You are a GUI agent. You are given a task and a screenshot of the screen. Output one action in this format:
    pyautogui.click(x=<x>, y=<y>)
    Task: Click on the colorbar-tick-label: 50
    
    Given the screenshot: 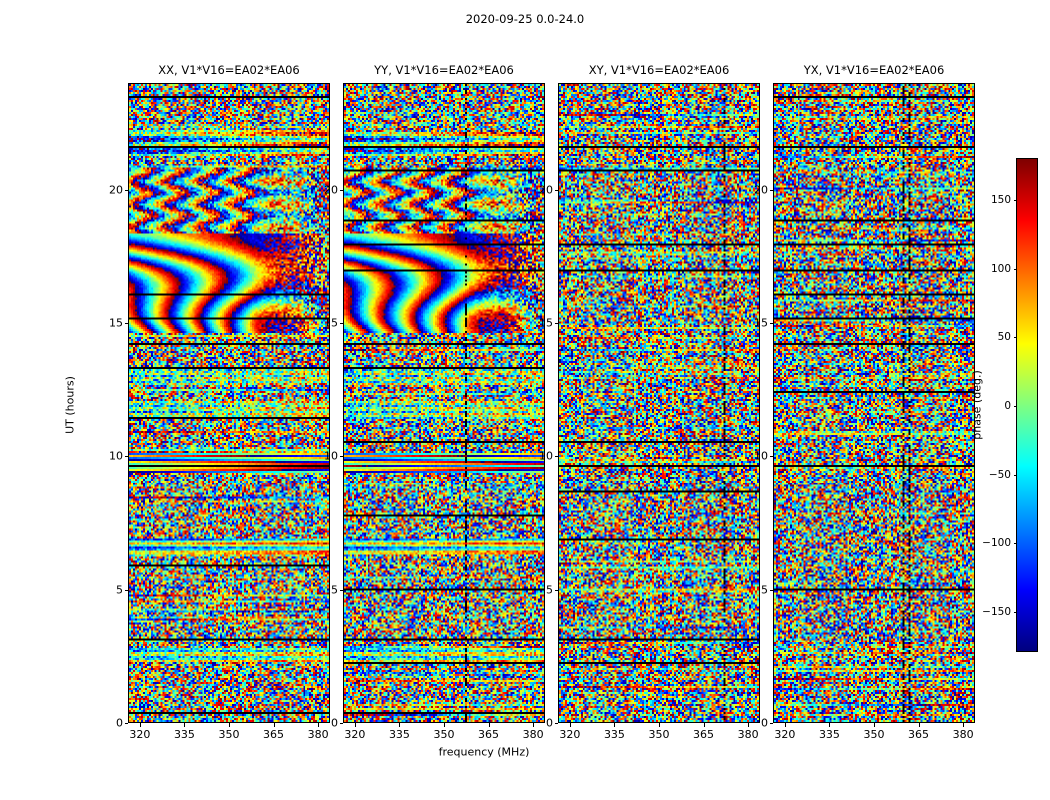 What is the action you would take?
    pyautogui.click(x=1004, y=337)
    